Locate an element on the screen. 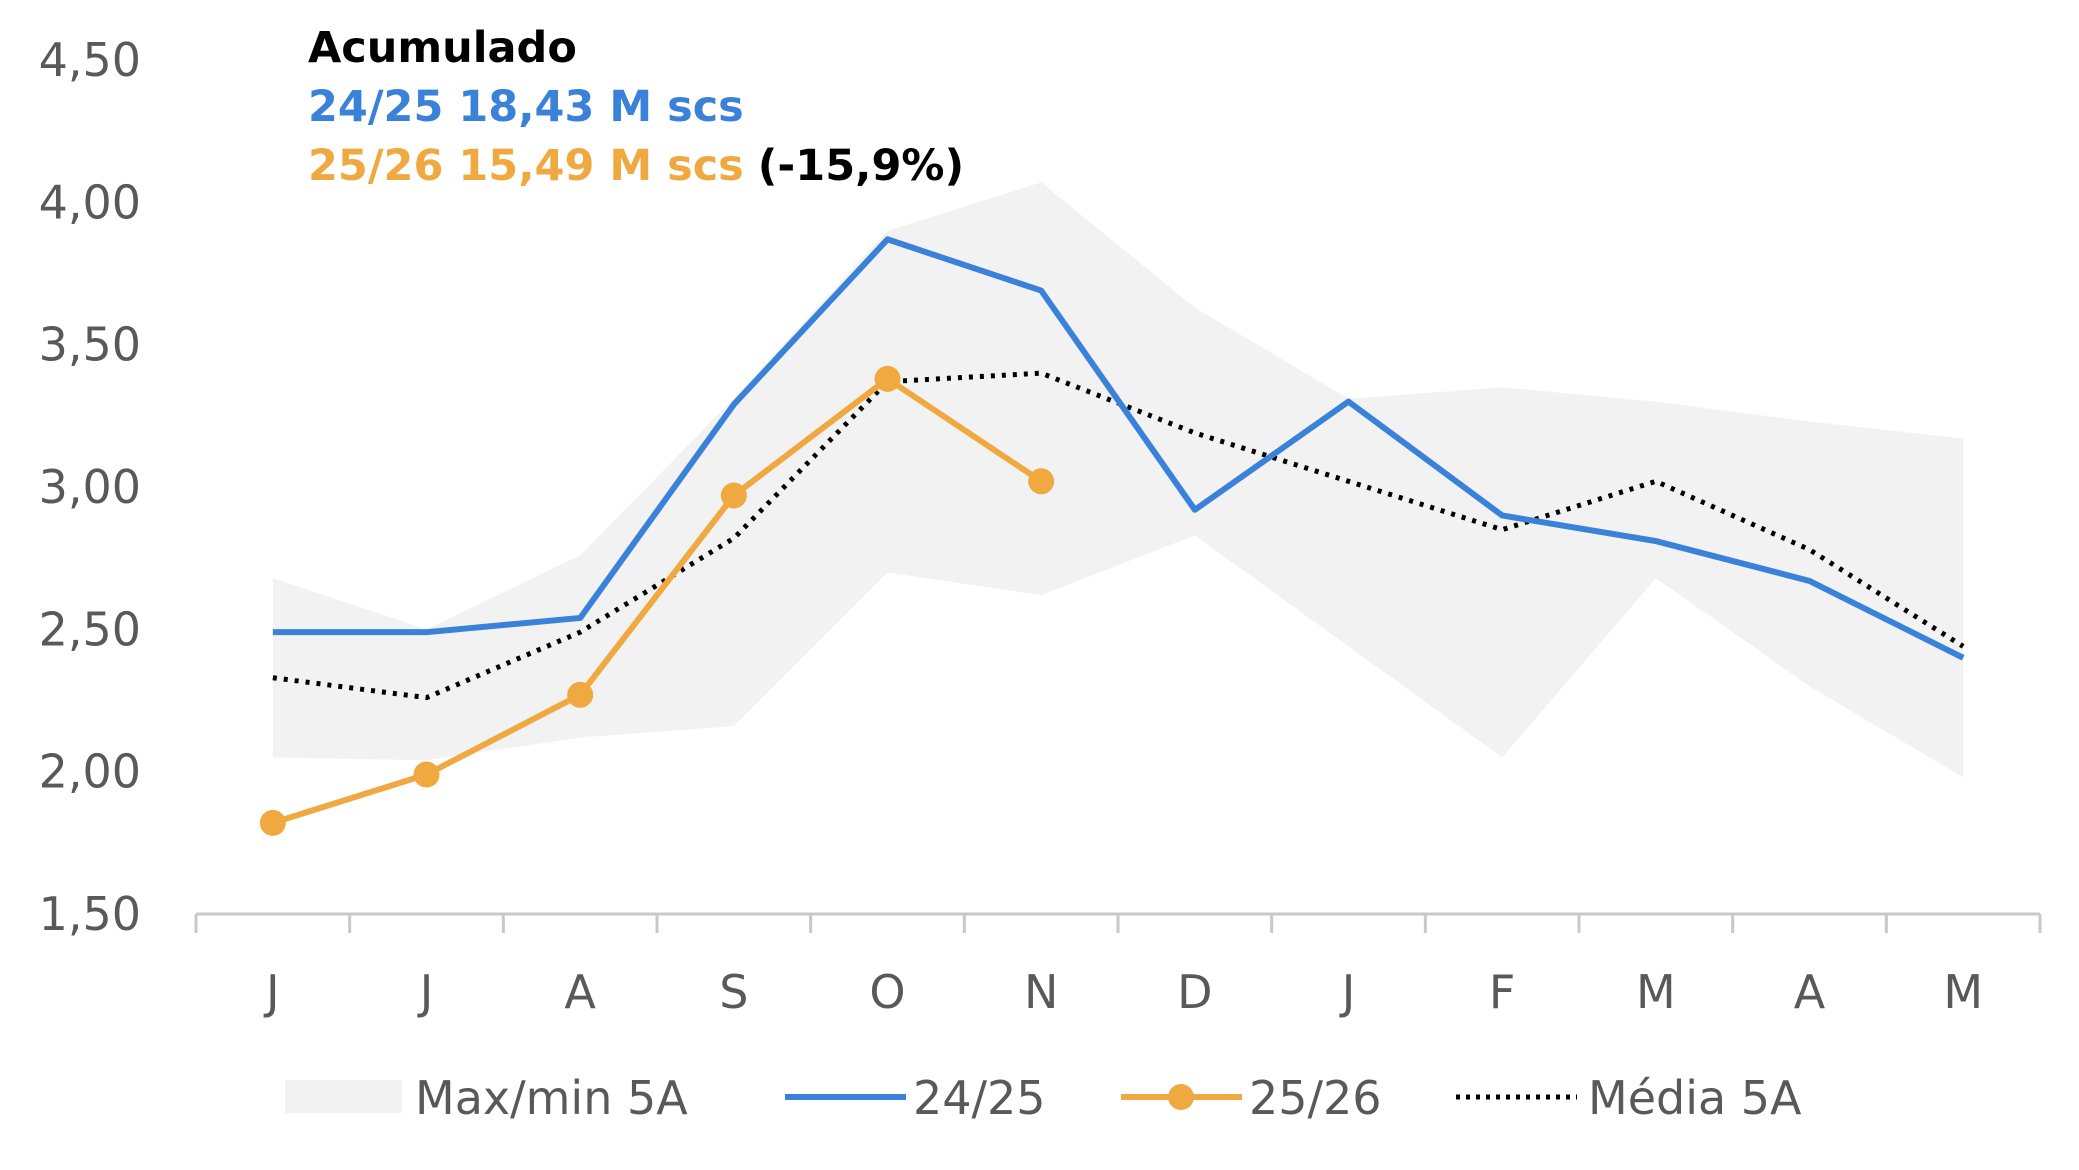  x-tick-label: O is located at coordinates (887, 992).